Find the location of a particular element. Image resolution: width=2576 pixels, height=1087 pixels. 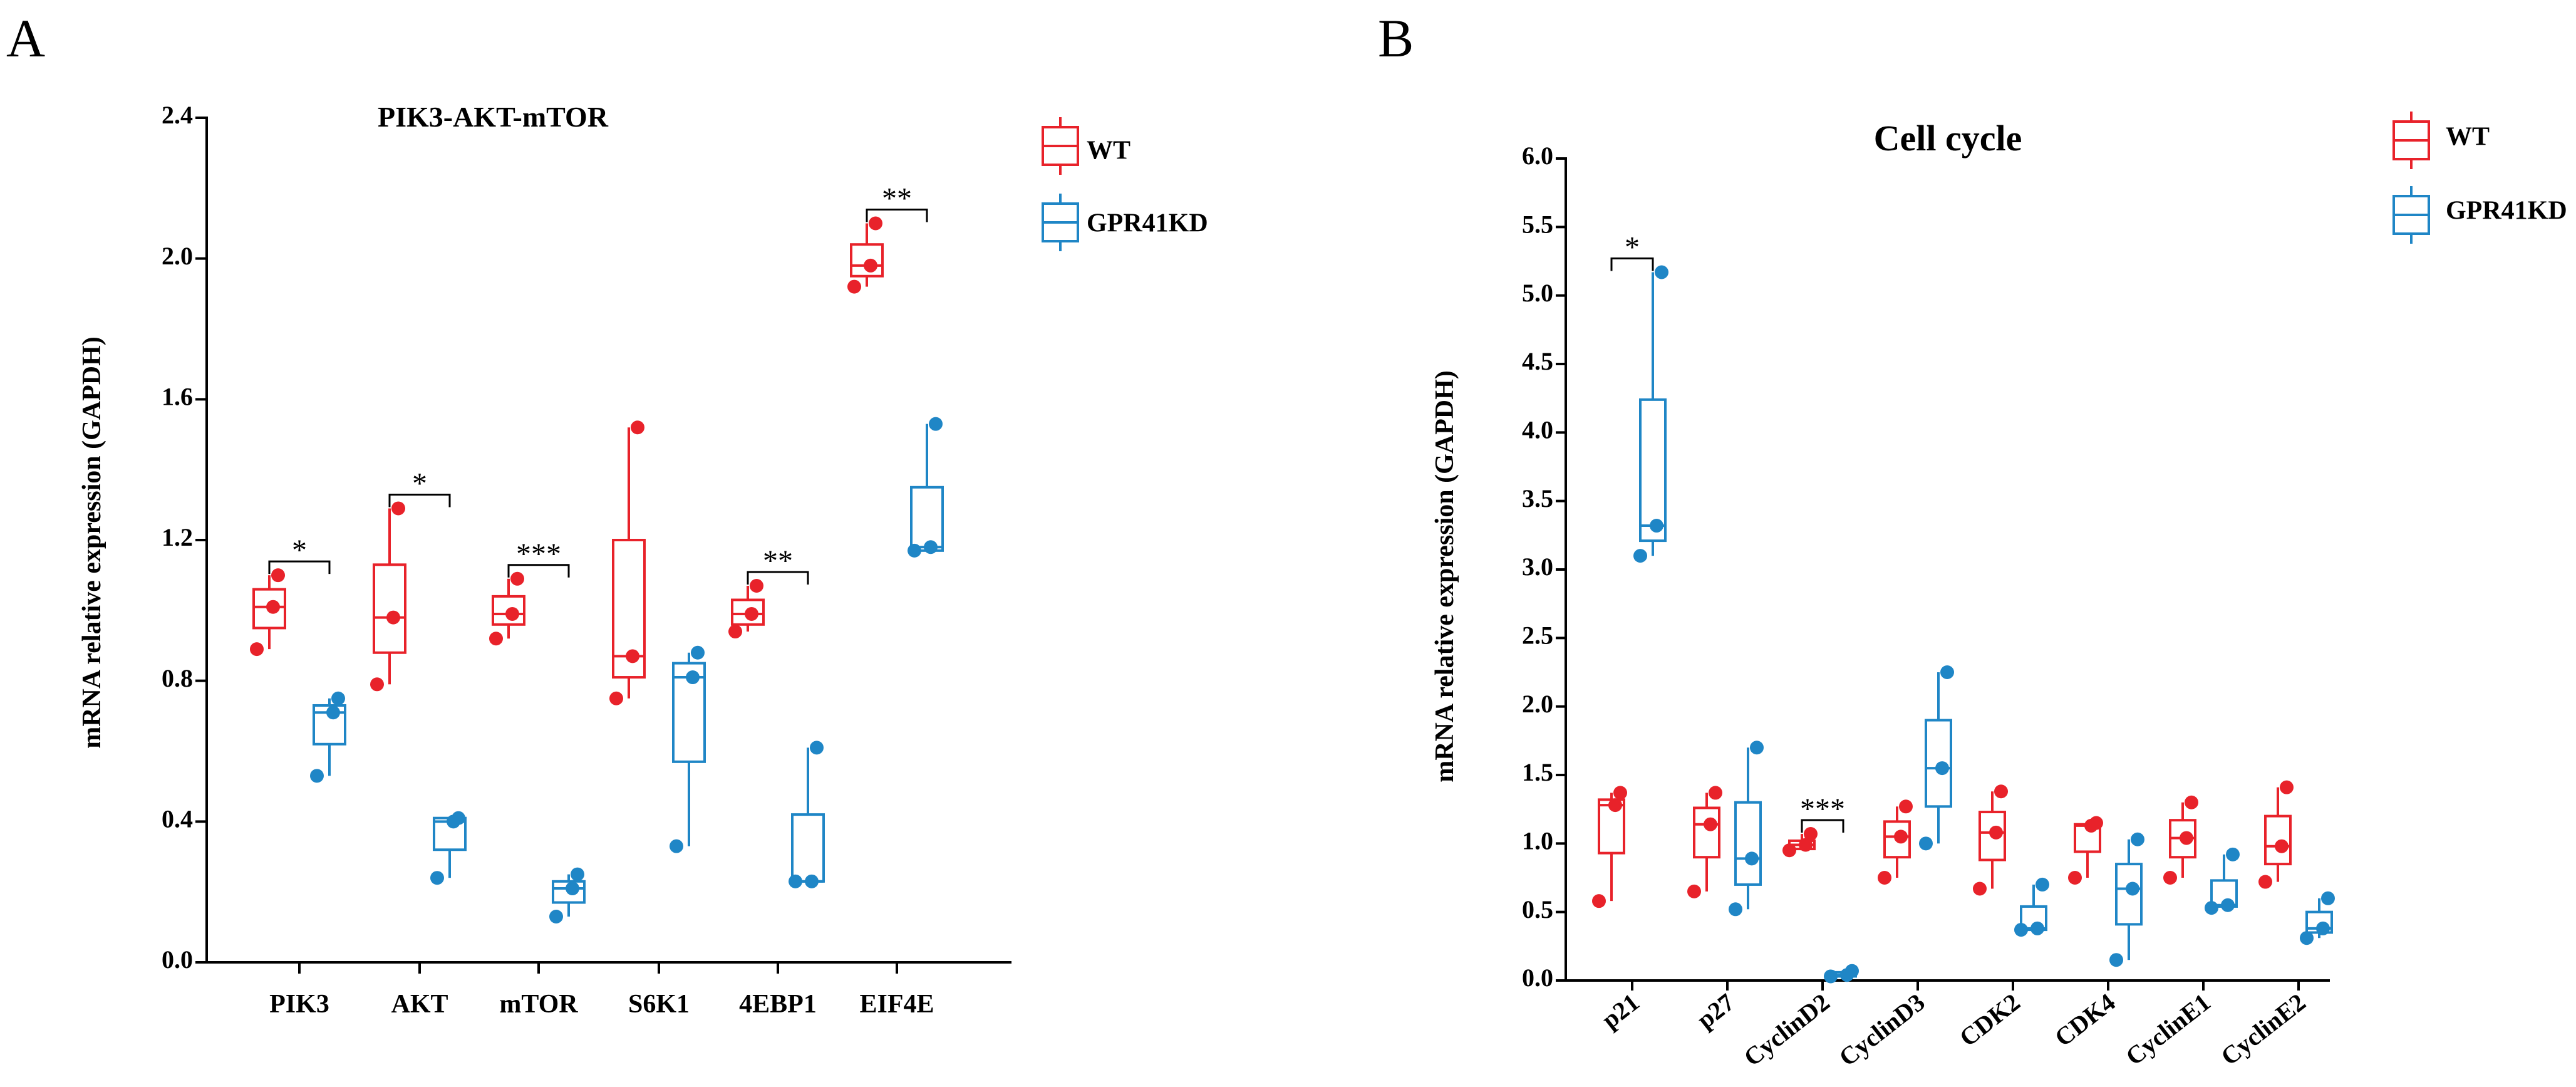

box-wt-p27 is located at coordinates (1704, 842).